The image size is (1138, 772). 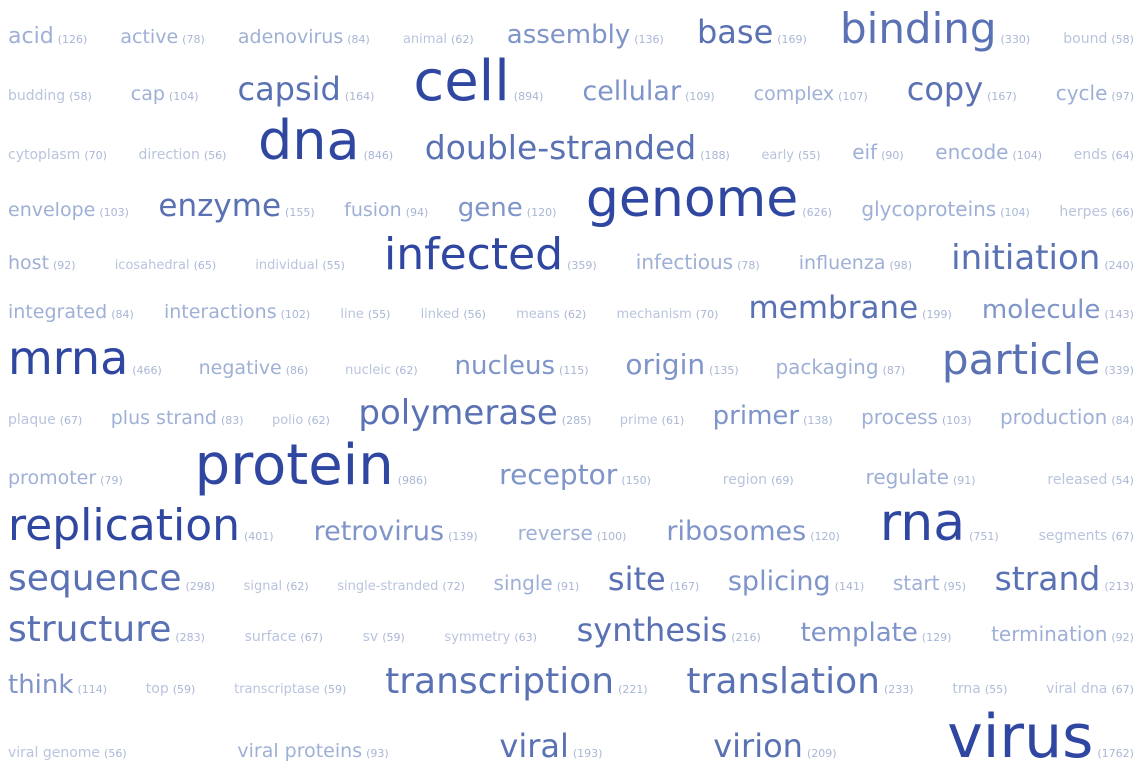 I want to click on cloud-count: (240), so click(x=1119, y=265).